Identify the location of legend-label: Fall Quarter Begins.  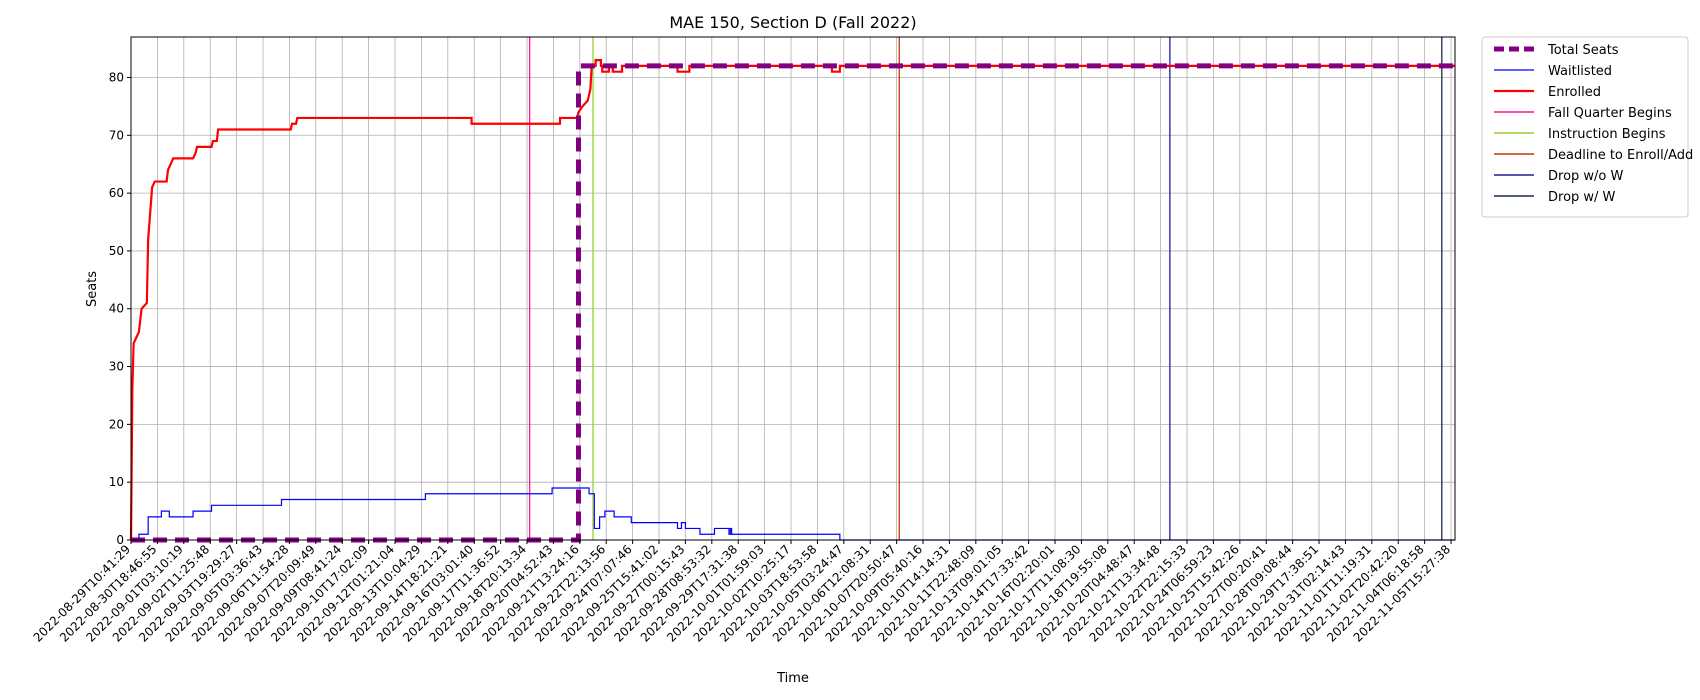
(1610, 113).